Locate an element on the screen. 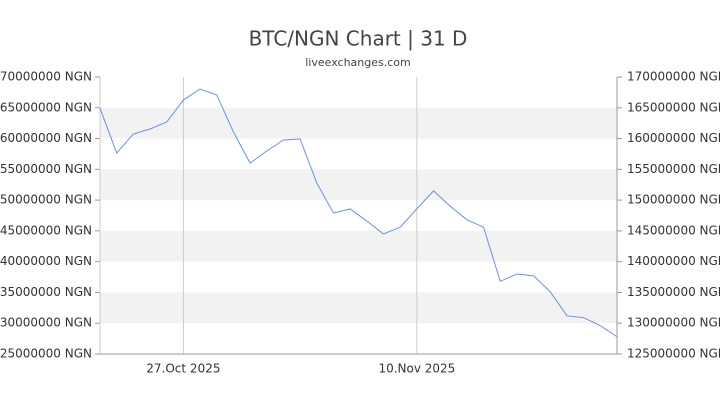 The width and height of the screenshot is (720, 405). chart-title: BTC/NGN Chart | 31 D is located at coordinates (358, 39).